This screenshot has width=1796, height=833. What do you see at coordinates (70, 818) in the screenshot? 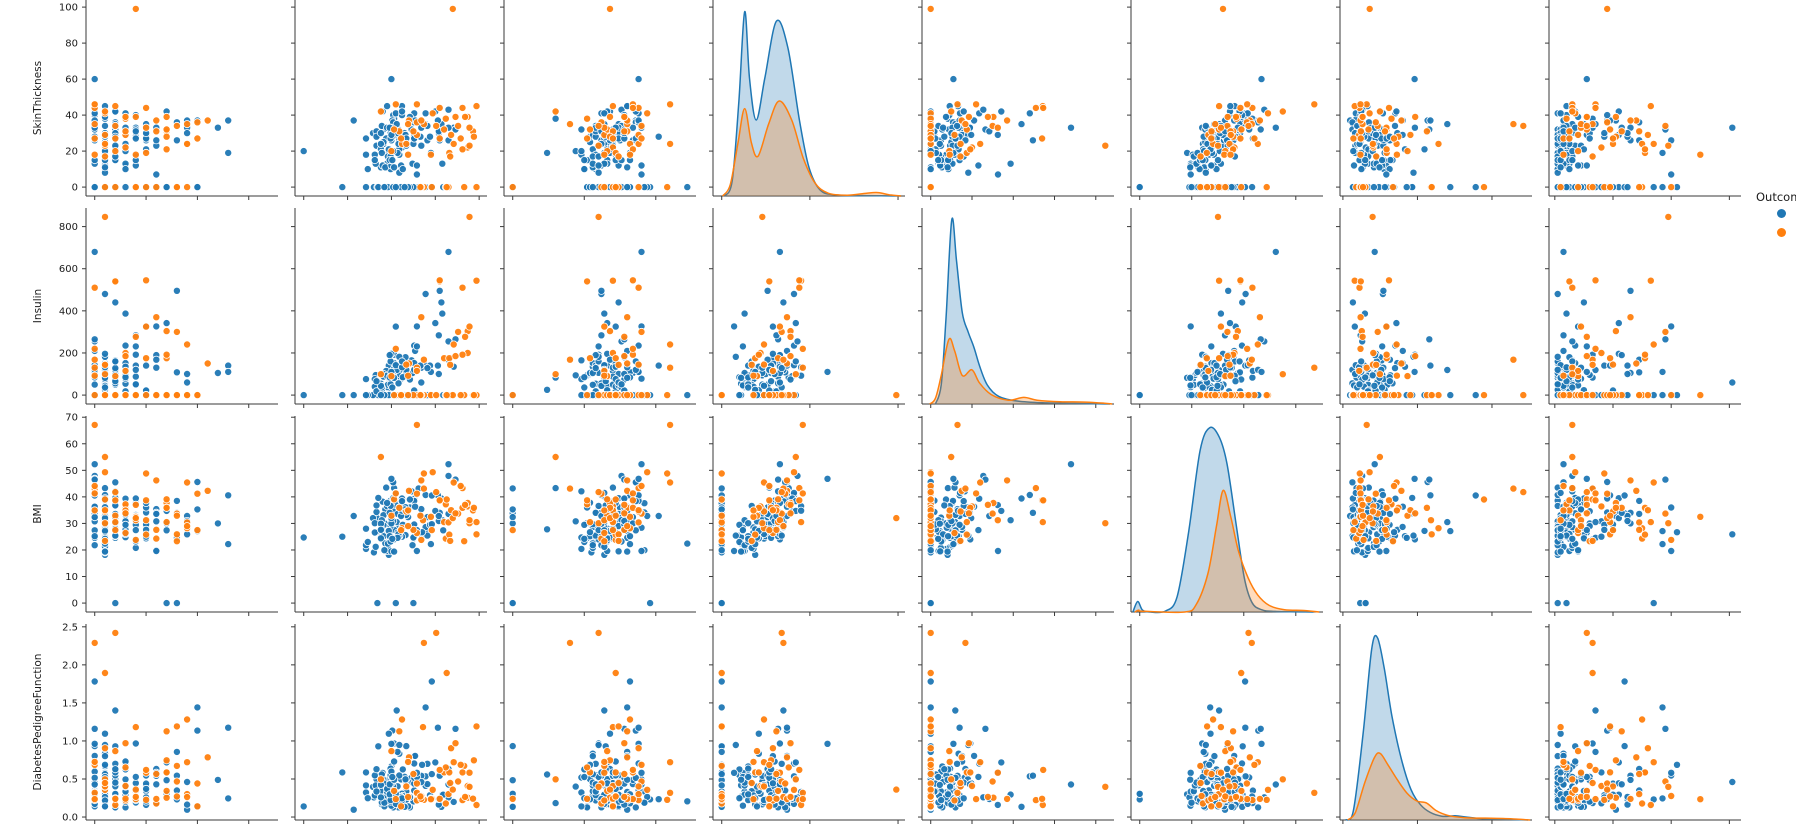
I see `y-tick-label: 0.0` at bounding box center [70, 818].